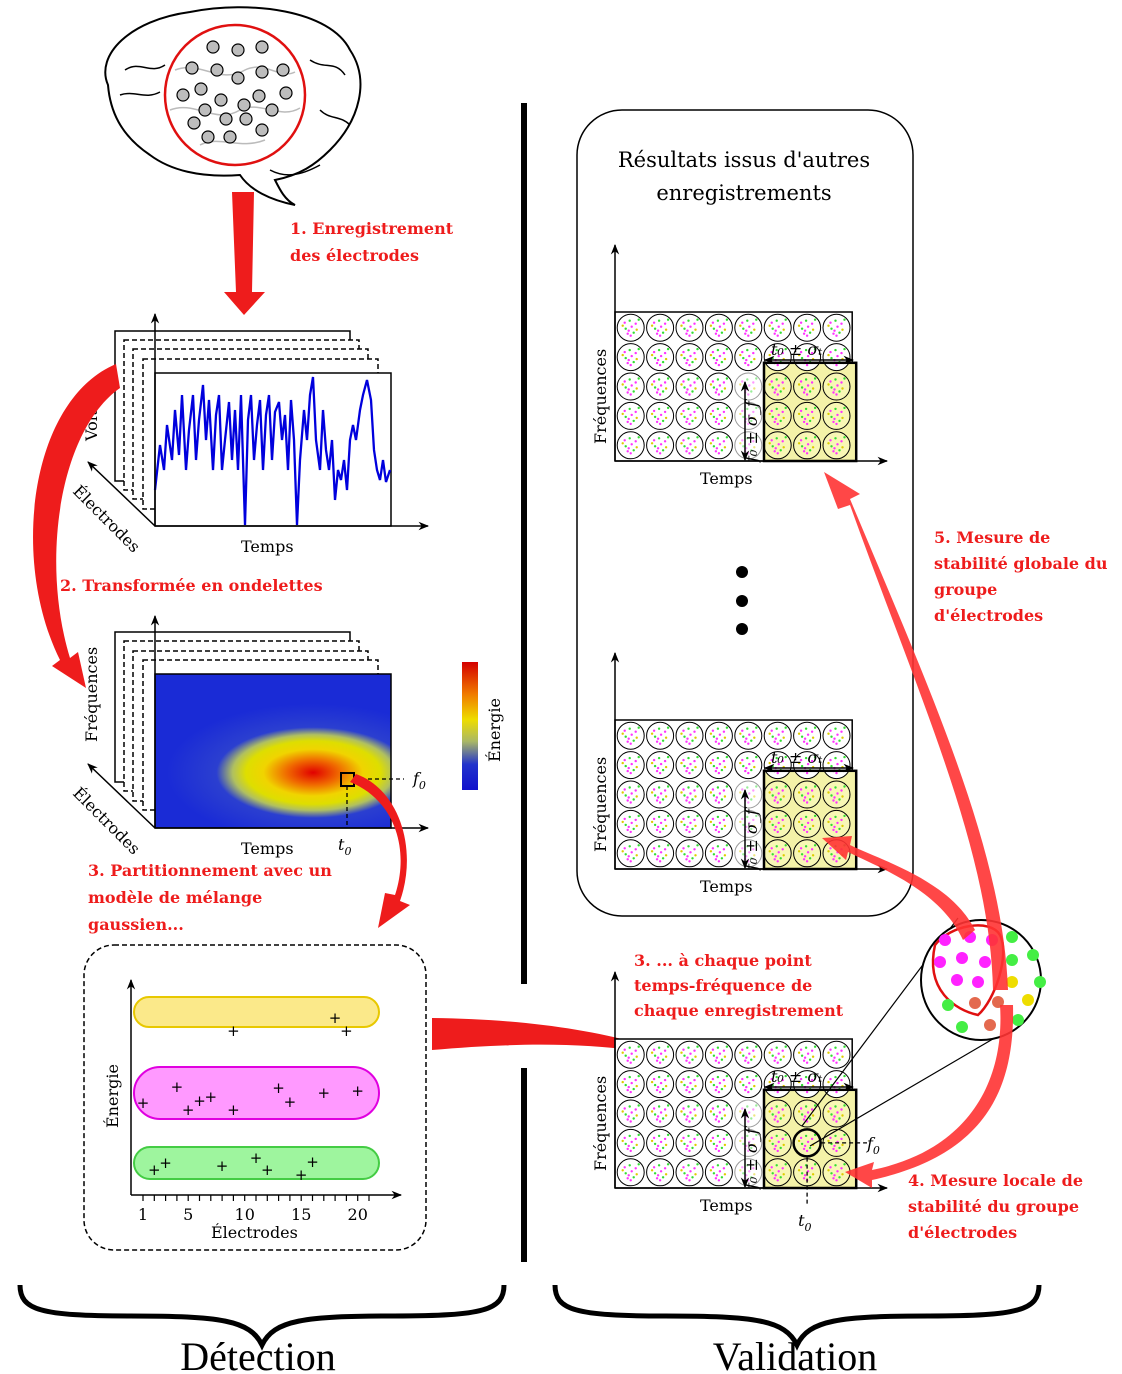  Describe the element at coordinates (796, 349) in the screenshot. I see `t-sigma-label: t₀ ± σₜ` at that location.